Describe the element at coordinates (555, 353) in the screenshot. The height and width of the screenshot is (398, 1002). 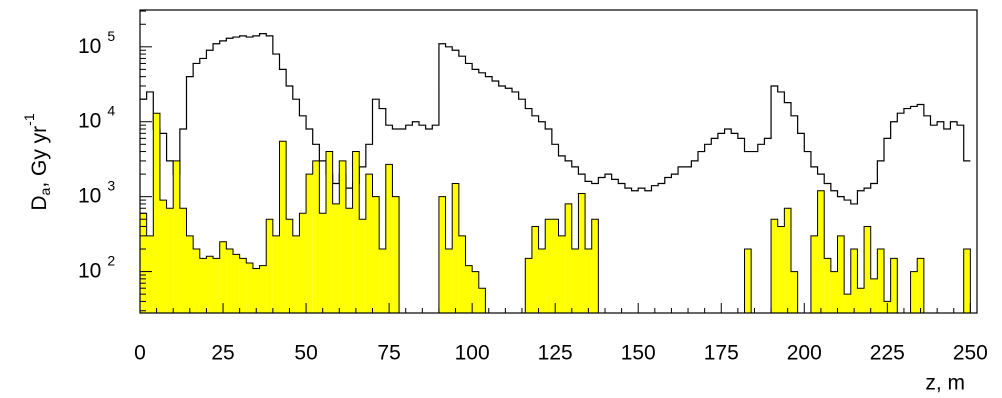
I see `x-tick-label: 125` at that location.